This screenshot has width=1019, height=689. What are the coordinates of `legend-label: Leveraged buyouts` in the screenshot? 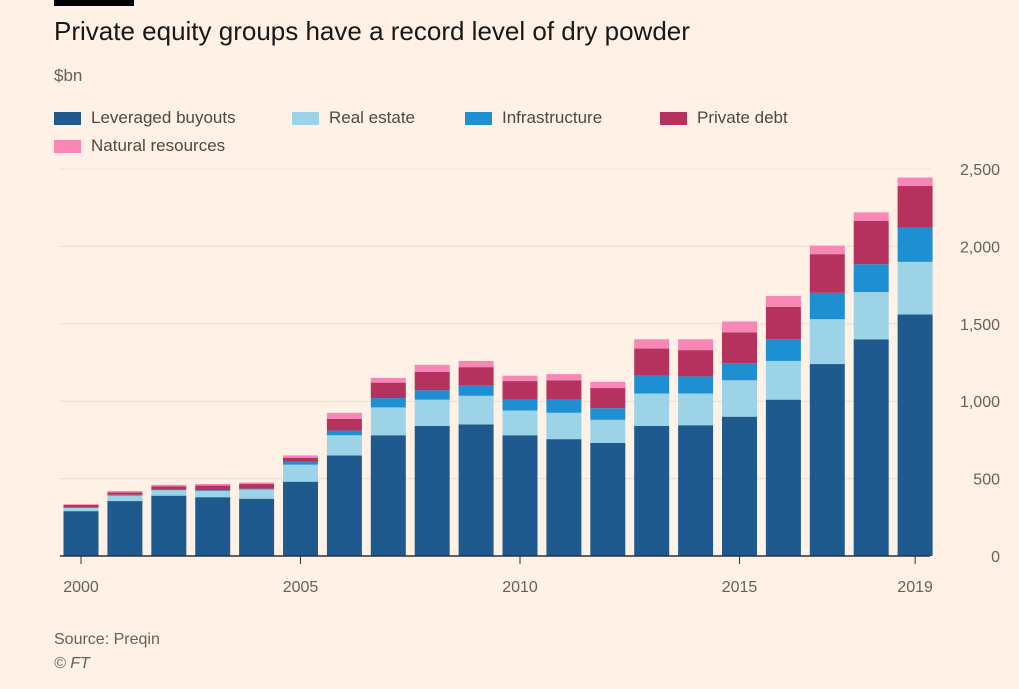 It's located at (163, 117).